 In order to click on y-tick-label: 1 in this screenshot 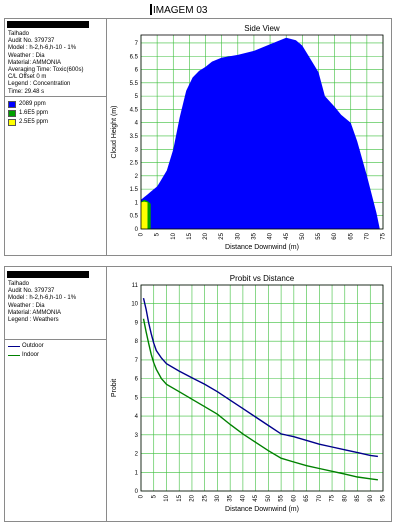, I will do `click(137, 203)`.